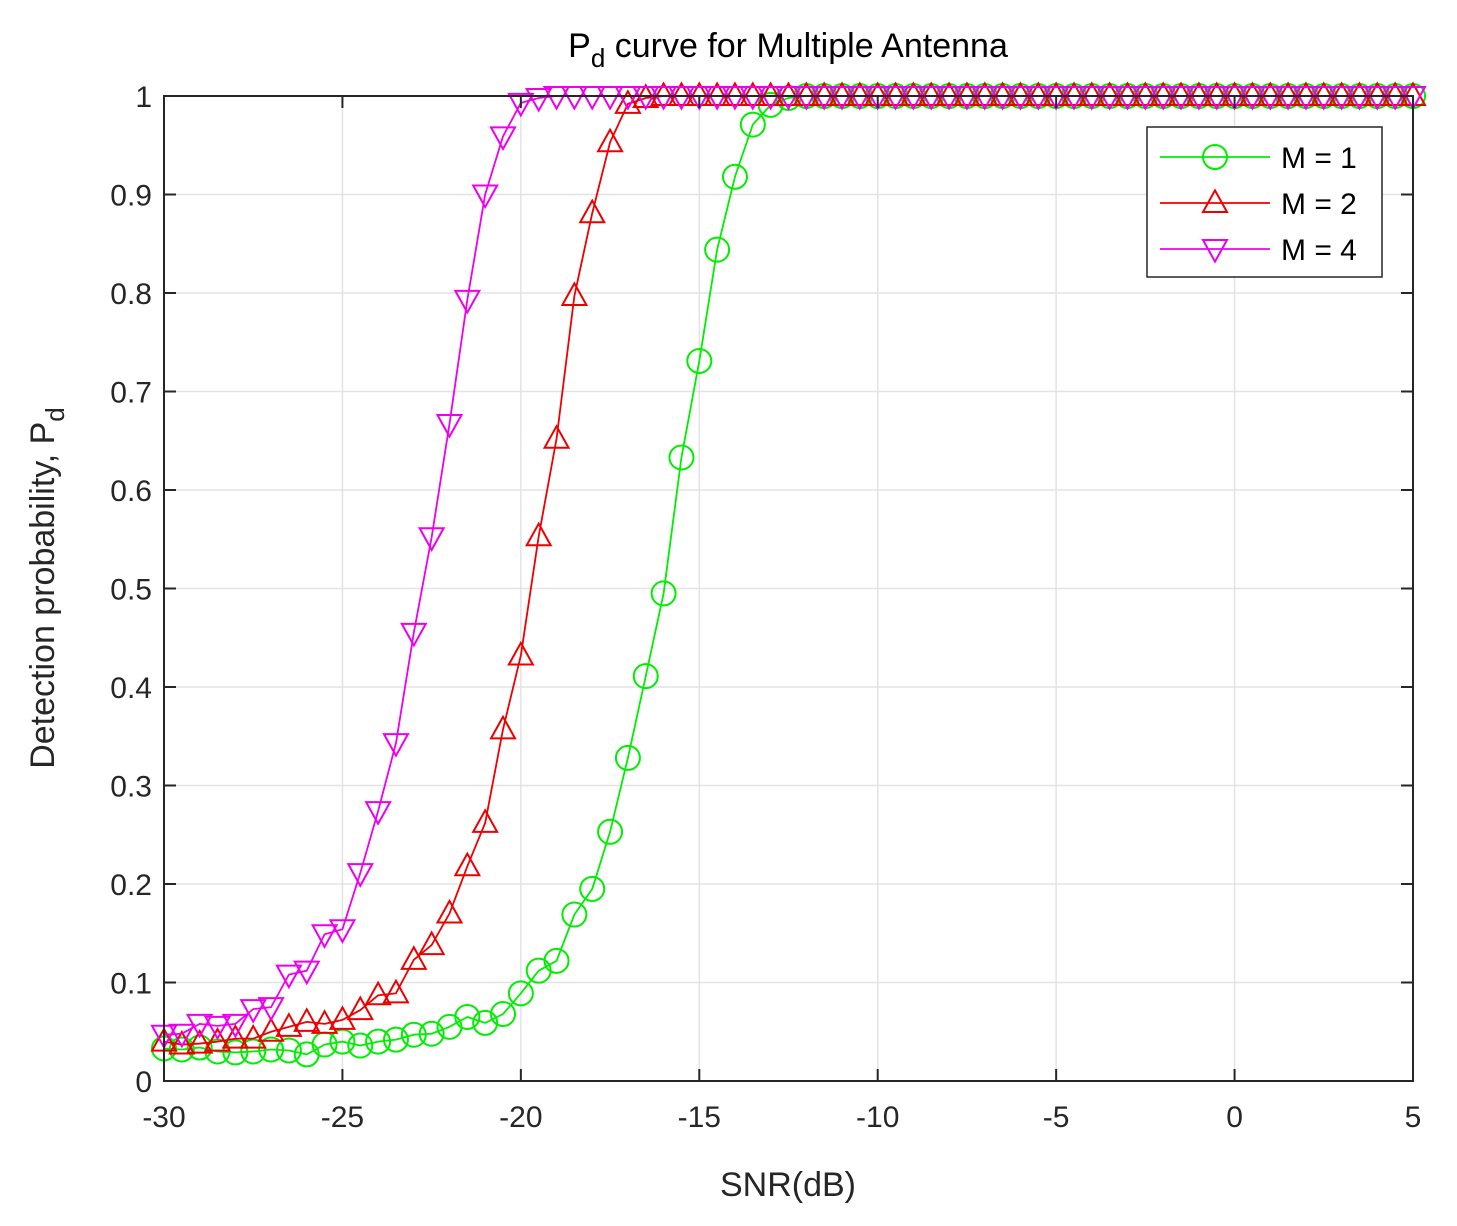 The image size is (1457, 1226). What do you see at coordinates (131, 393) in the screenshot?
I see `y-tick-label: 0.7` at bounding box center [131, 393].